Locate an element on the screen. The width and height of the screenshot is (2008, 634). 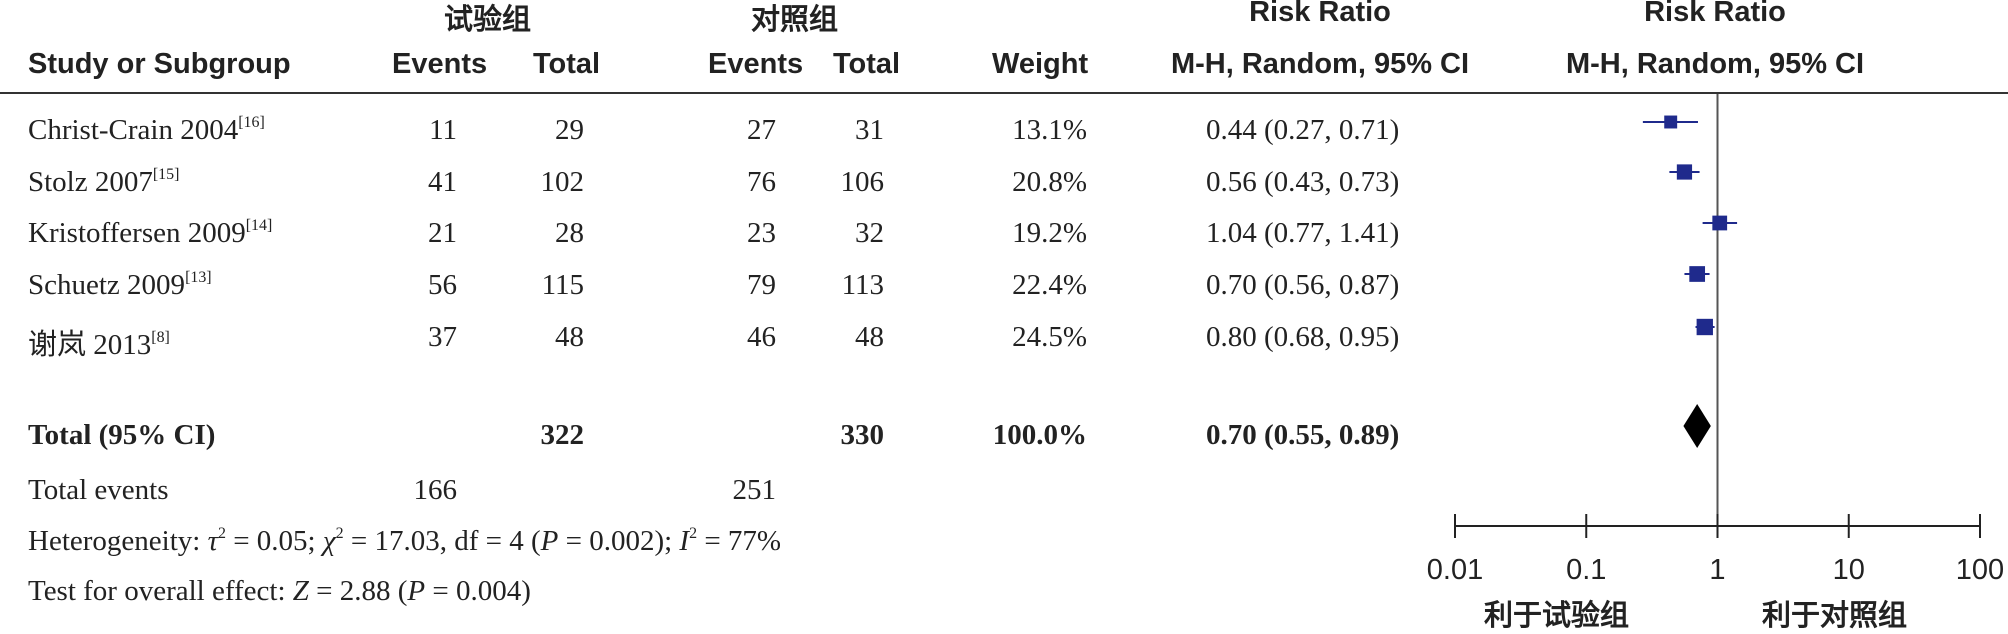
favours-ctrl-label: 利于对照组 is located at coordinates (1835, 616).